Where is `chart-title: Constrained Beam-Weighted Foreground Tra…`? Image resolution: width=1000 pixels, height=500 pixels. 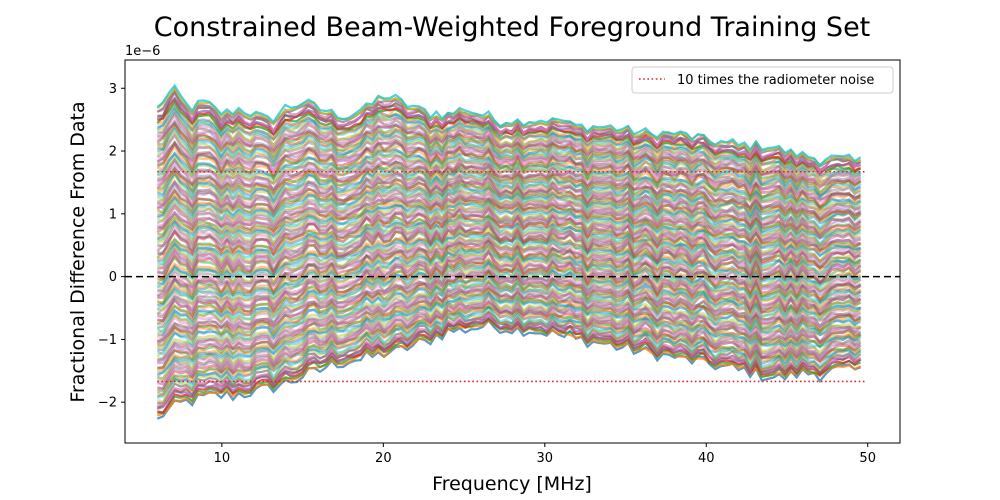 chart-title: Constrained Beam-Weighted Foreground Tra… is located at coordinates (512, 27).